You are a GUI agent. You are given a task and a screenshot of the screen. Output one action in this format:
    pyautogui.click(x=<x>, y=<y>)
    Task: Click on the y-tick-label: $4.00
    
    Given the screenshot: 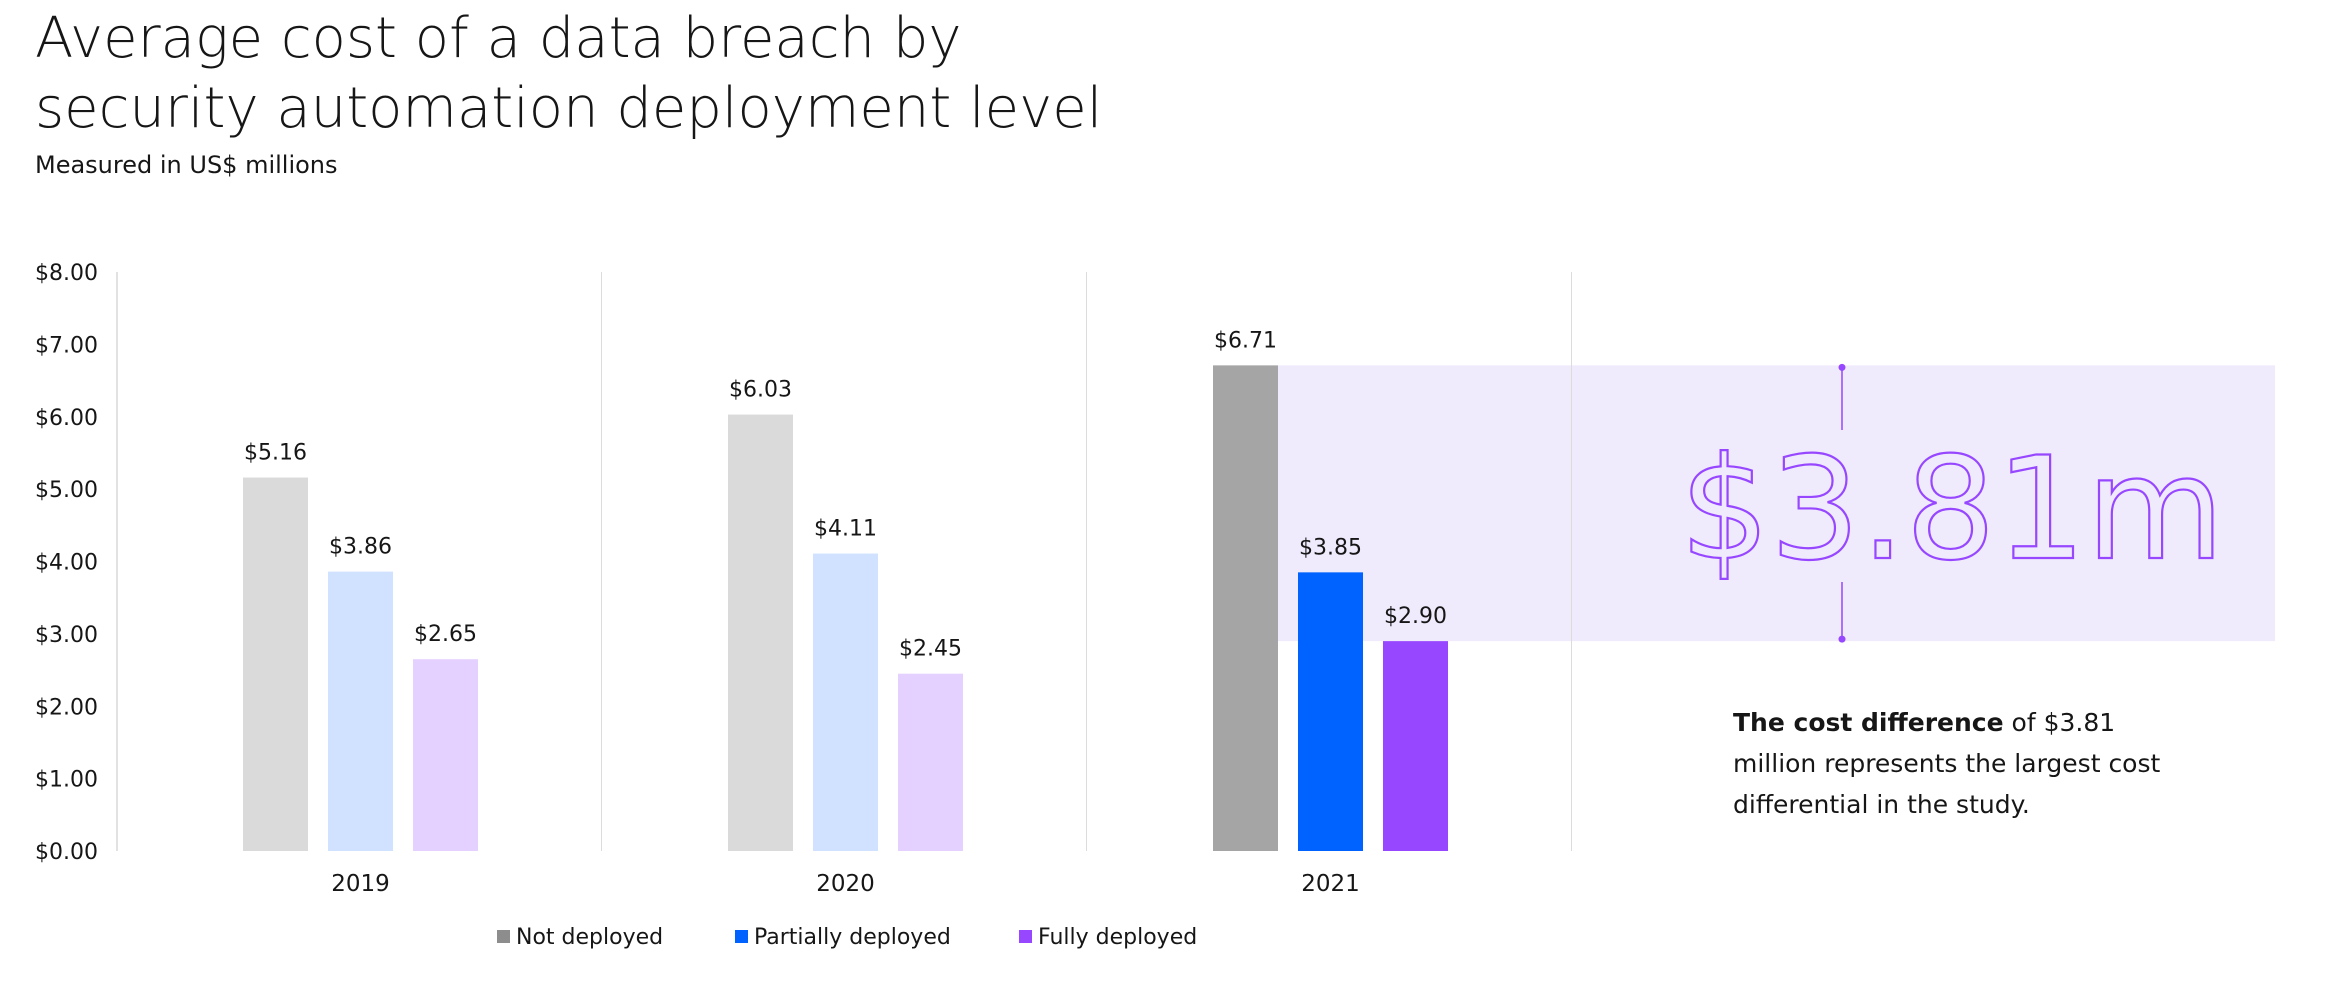 What is the action you would take?
    pyautogui.click(x=66, y=563)
    